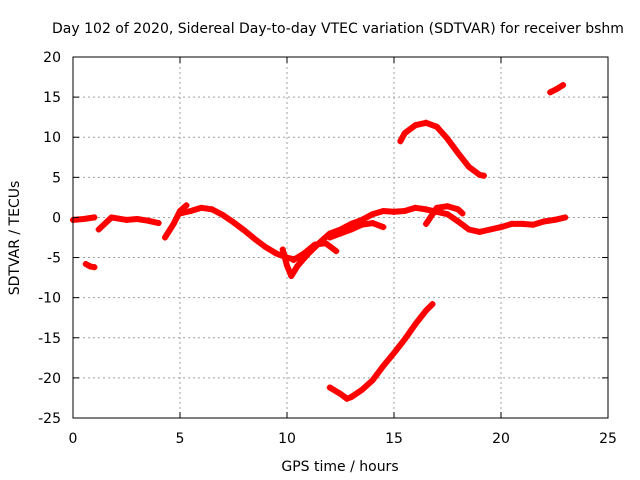 Image resolution: width=640 pixels, height=480 pixels. I want to click on y-tick-label: 20, so click(52, 58).